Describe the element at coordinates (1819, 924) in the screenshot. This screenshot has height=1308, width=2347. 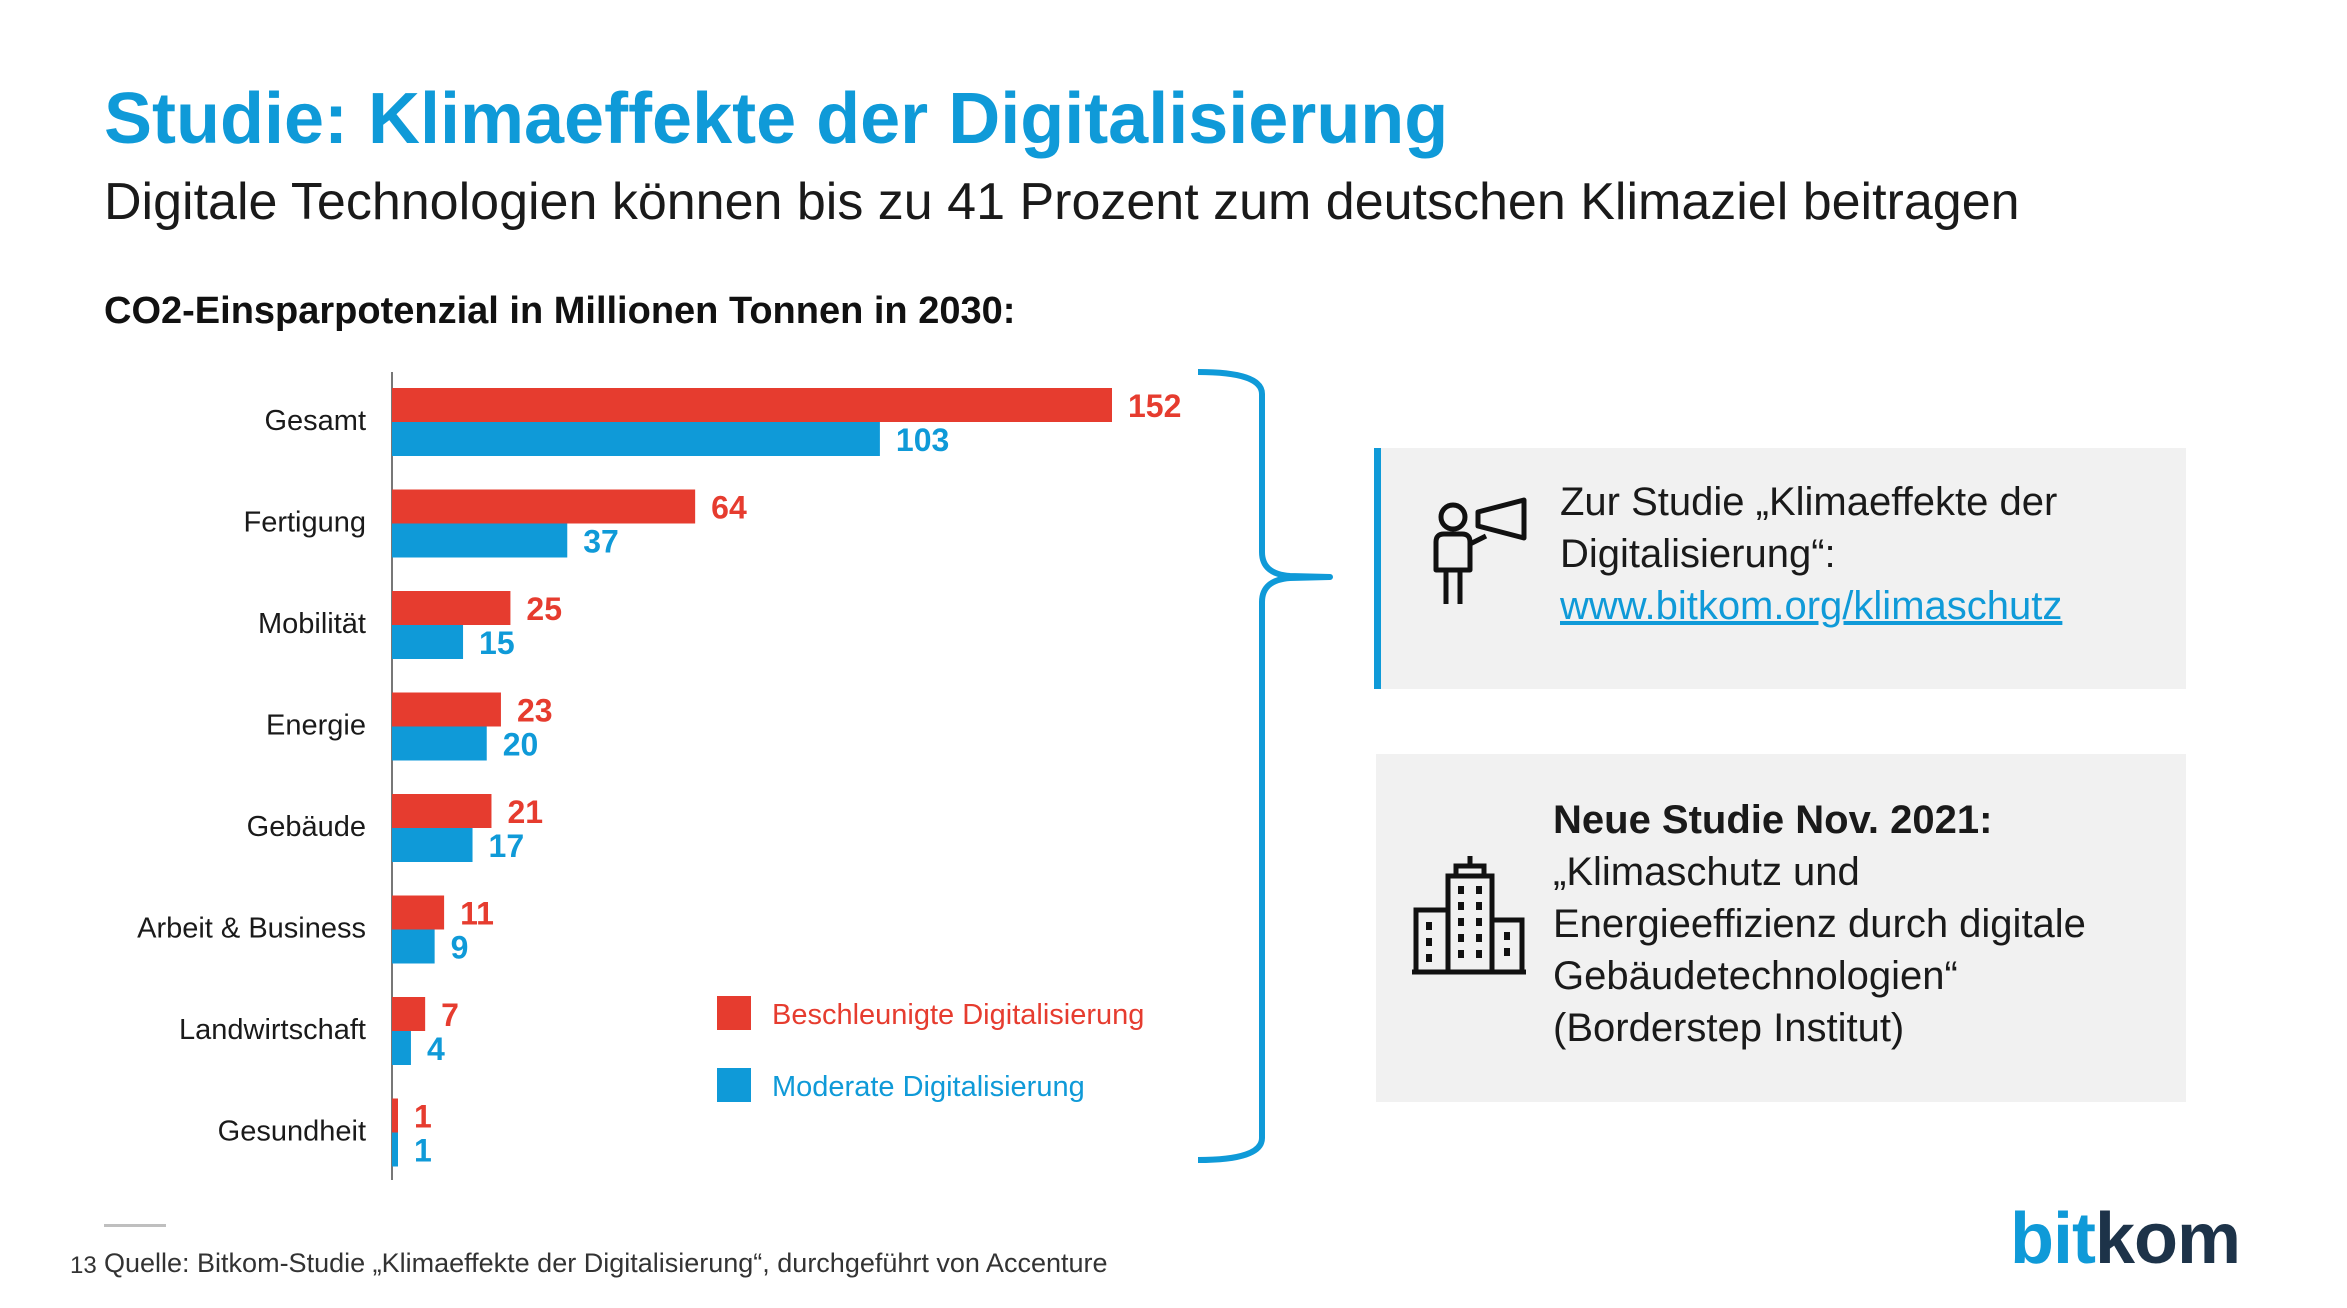
I see `new-study-line2: Energieeffizienz durch digitale` at that location.